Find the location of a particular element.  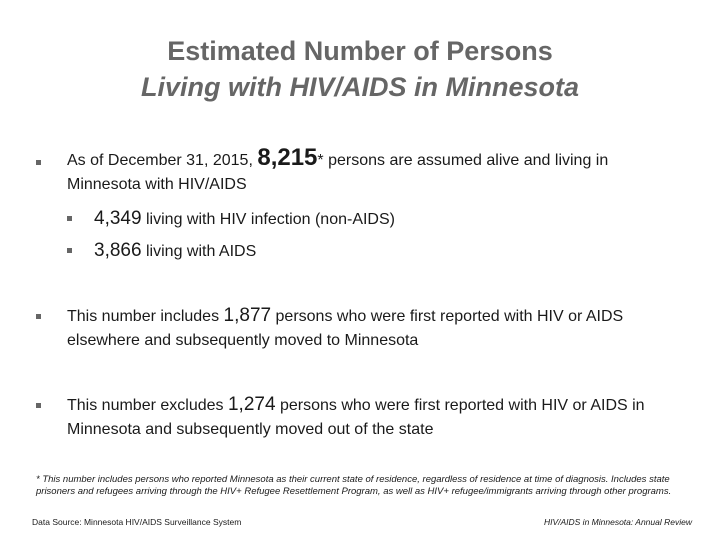

bullet-text: This number includes is located at coordinates (143, 316).